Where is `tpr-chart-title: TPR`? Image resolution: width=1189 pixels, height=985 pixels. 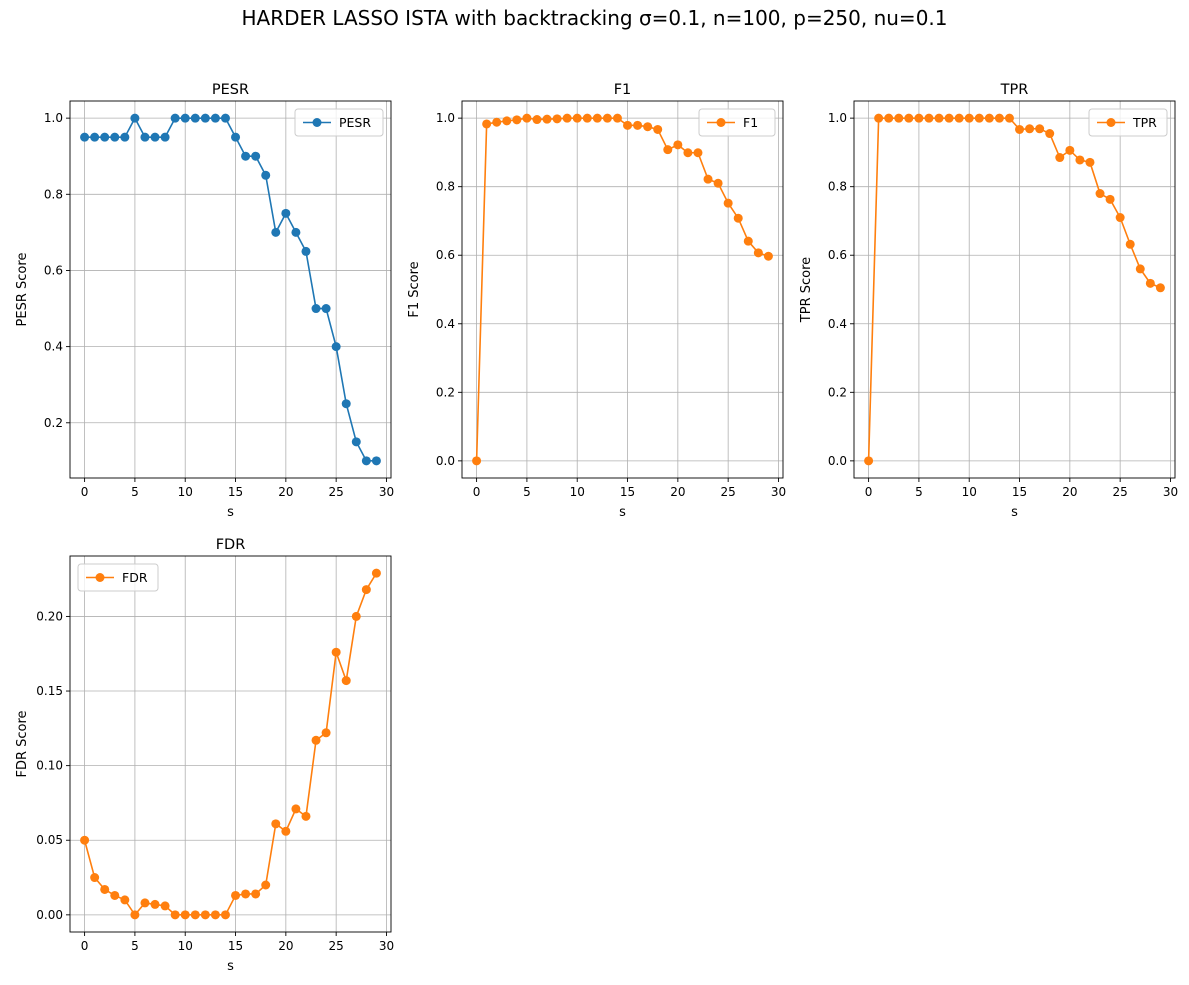
tpr-chart-title: TPR is located at coordinates (1014, 90).